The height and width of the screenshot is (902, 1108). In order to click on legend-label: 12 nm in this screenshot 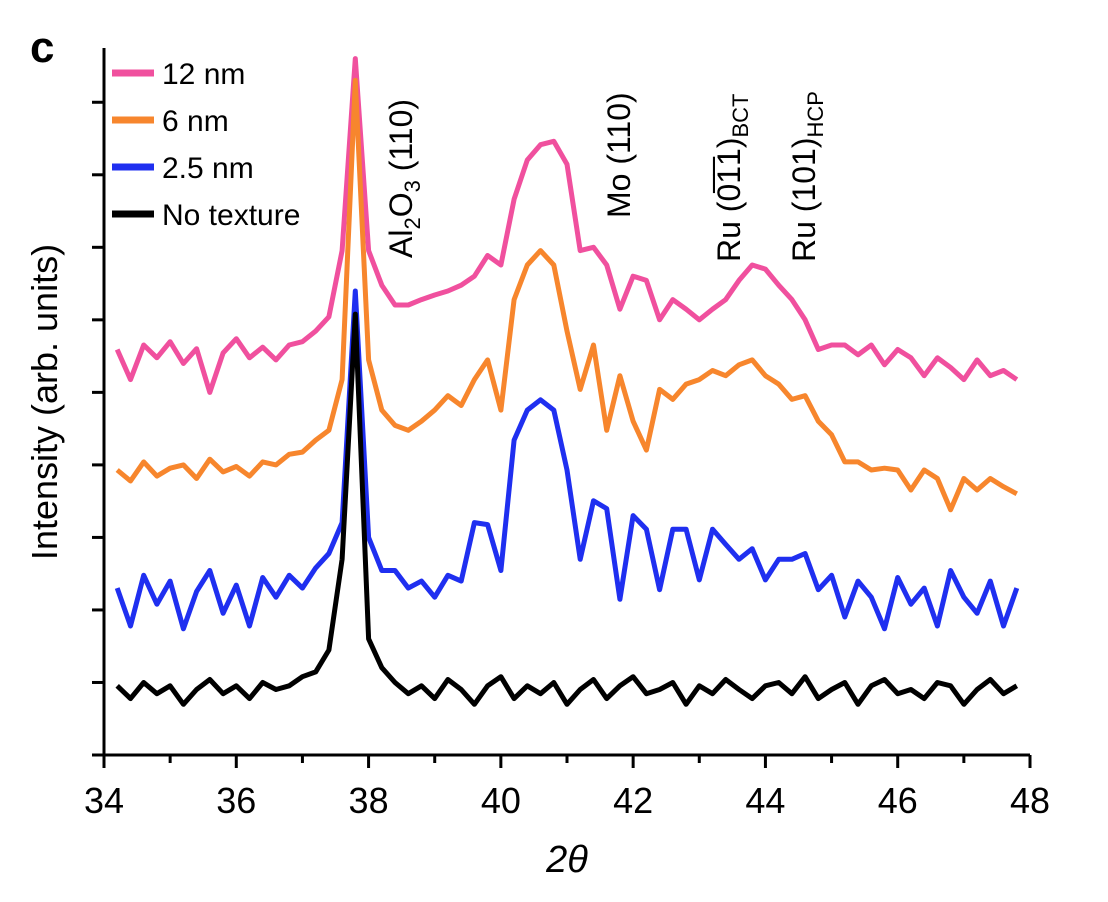, I will do `click(203, 74)`.